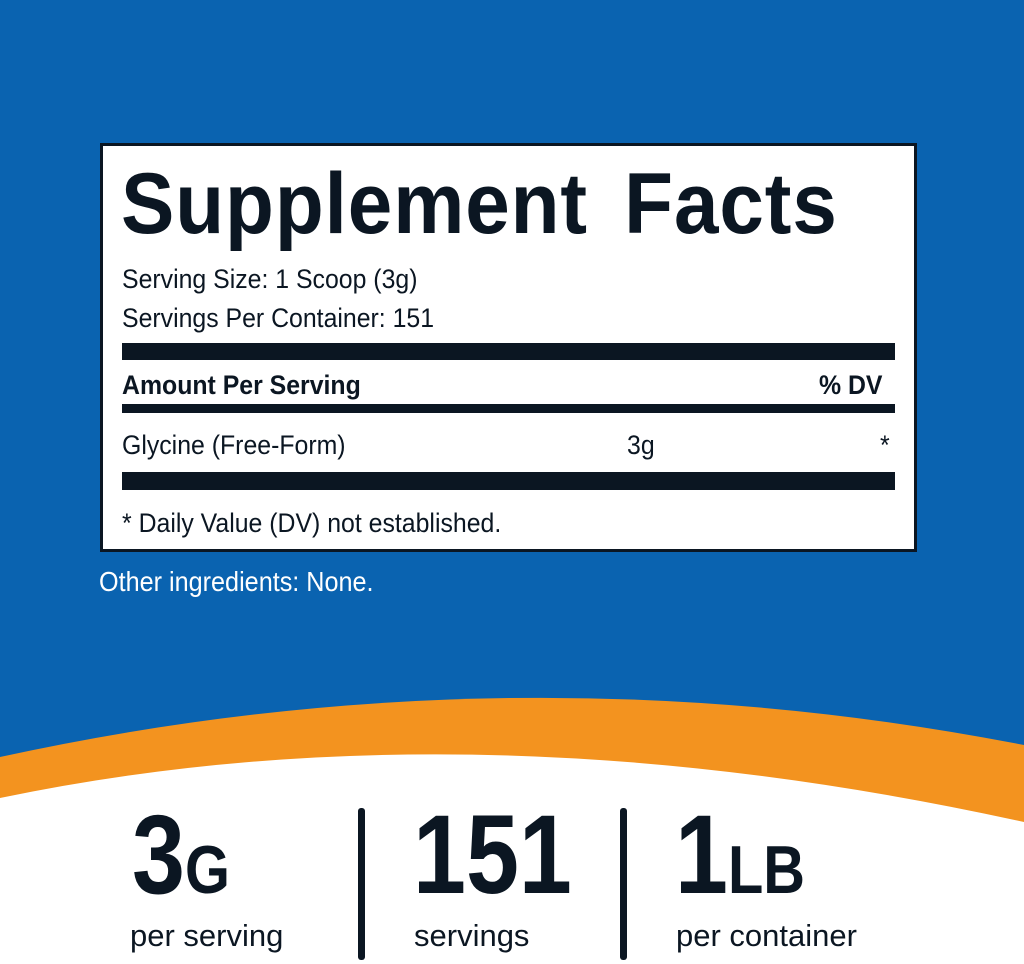 The height and width of the screenshot is (964, 1024). I want to click on other-ingredients: Other ingredients: None., so click(236, 581).